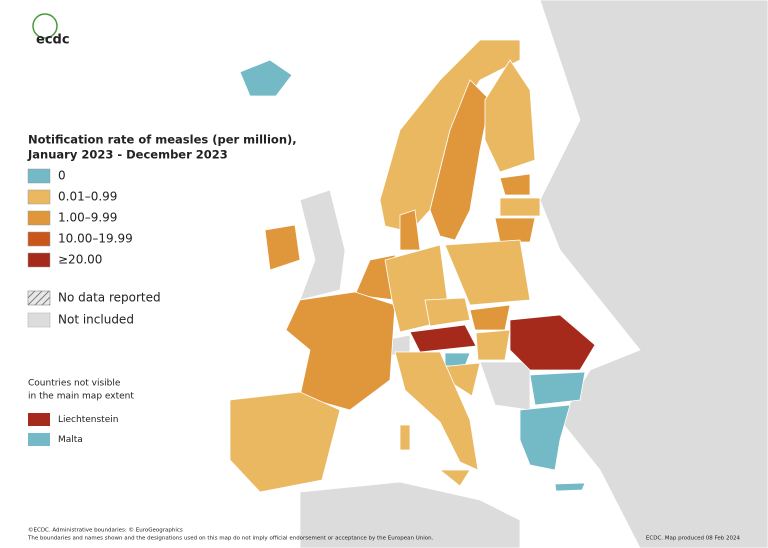  What do you see at coordinates (87, 197) in the screenshot?
I see `legend-label: 0.01–0.99` at bounding box center [87, 197].